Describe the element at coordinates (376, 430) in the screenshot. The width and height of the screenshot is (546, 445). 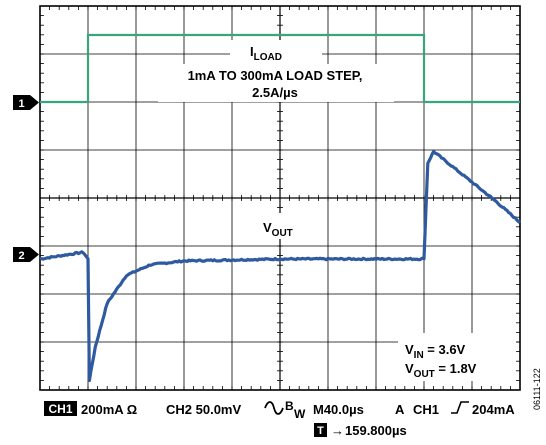
I see `trigger-delay: 159.800µs` at that location.